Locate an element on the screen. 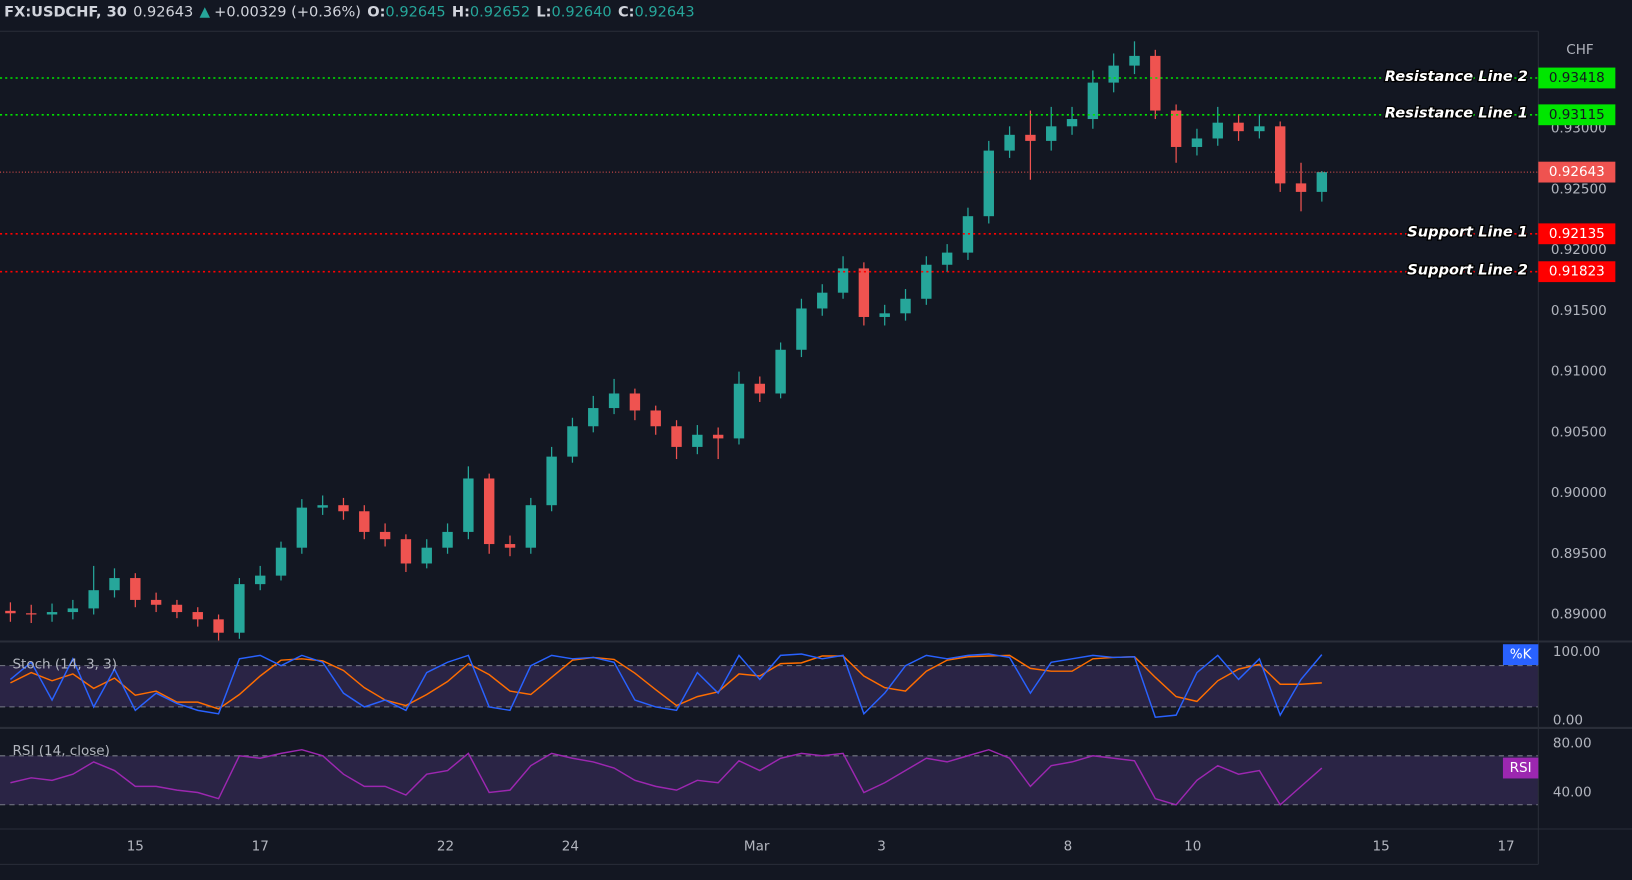 This screenshot has height=880, width=1632. band-fill is located at coordinates (769, 780).